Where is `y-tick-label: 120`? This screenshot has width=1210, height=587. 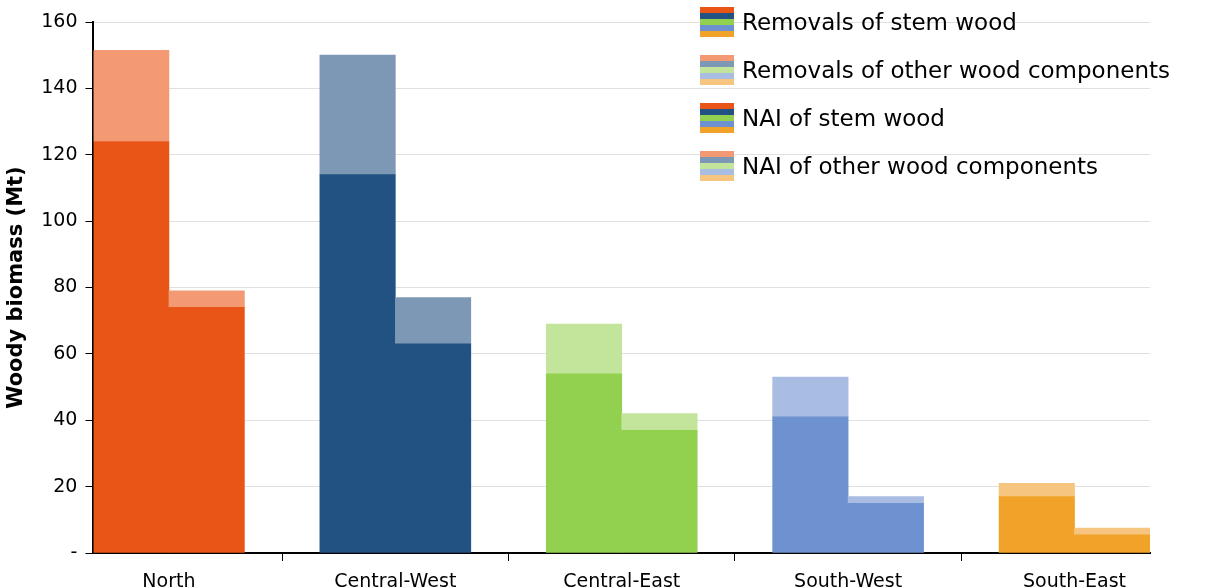
y-tick-label: 120 is located at coordinates (59, 152).